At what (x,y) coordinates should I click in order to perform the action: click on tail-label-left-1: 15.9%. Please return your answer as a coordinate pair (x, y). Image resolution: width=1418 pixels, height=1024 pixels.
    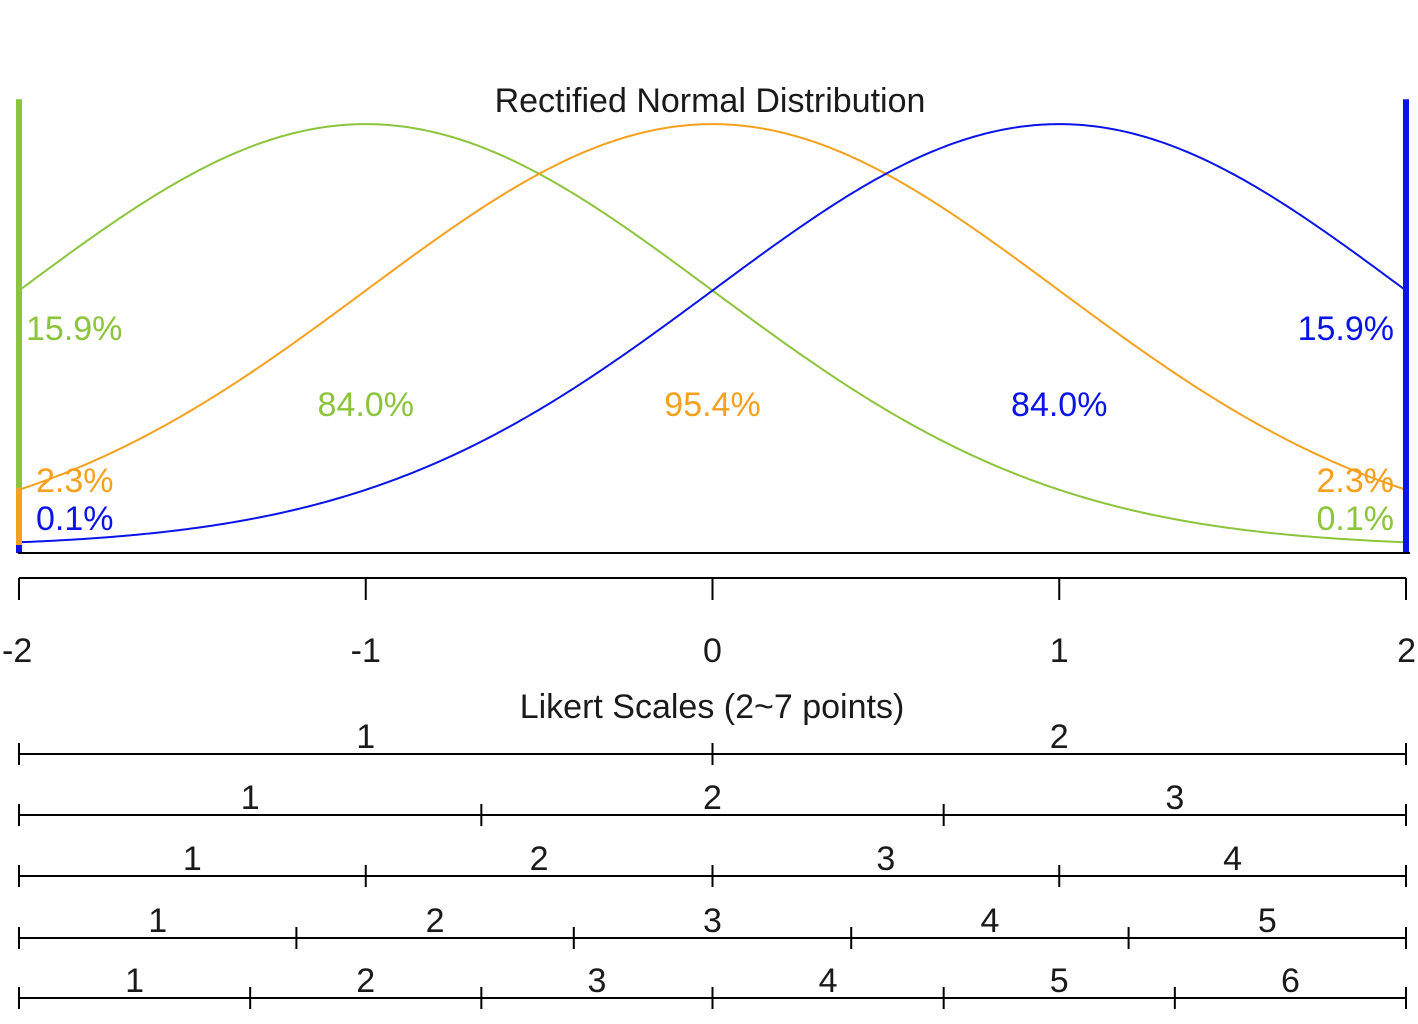
    Looking at the image, I should click on (74, 329).